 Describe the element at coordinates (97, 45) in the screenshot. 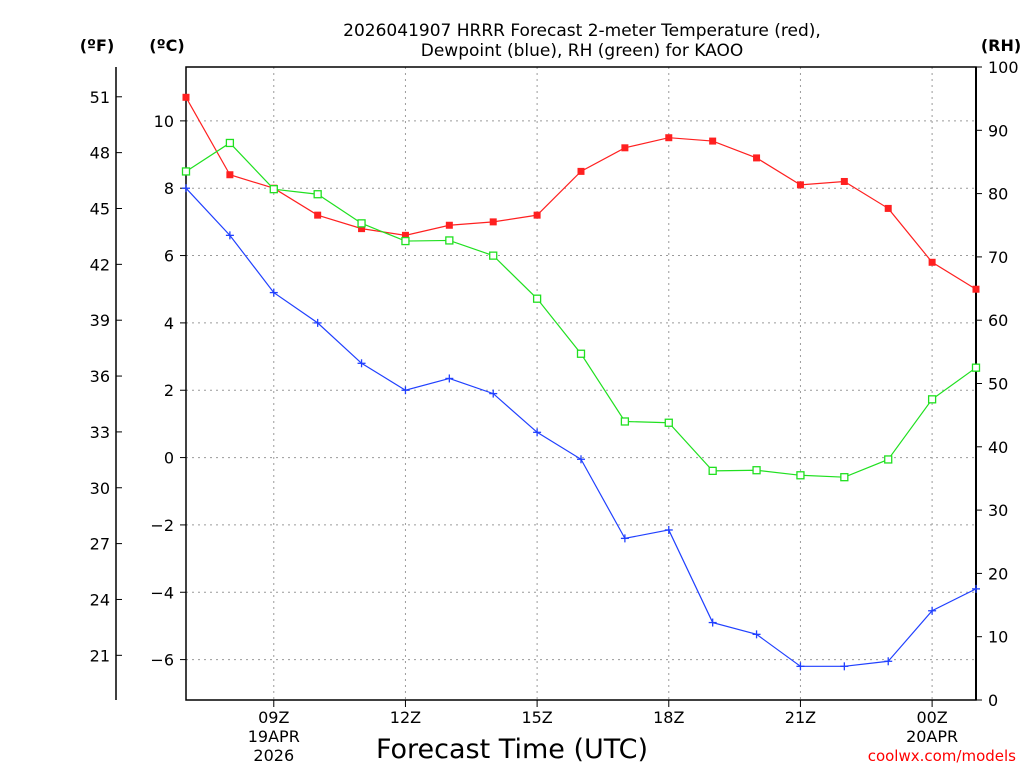

I see `fahrenheit-axis-unit: (ºF)` at that location.